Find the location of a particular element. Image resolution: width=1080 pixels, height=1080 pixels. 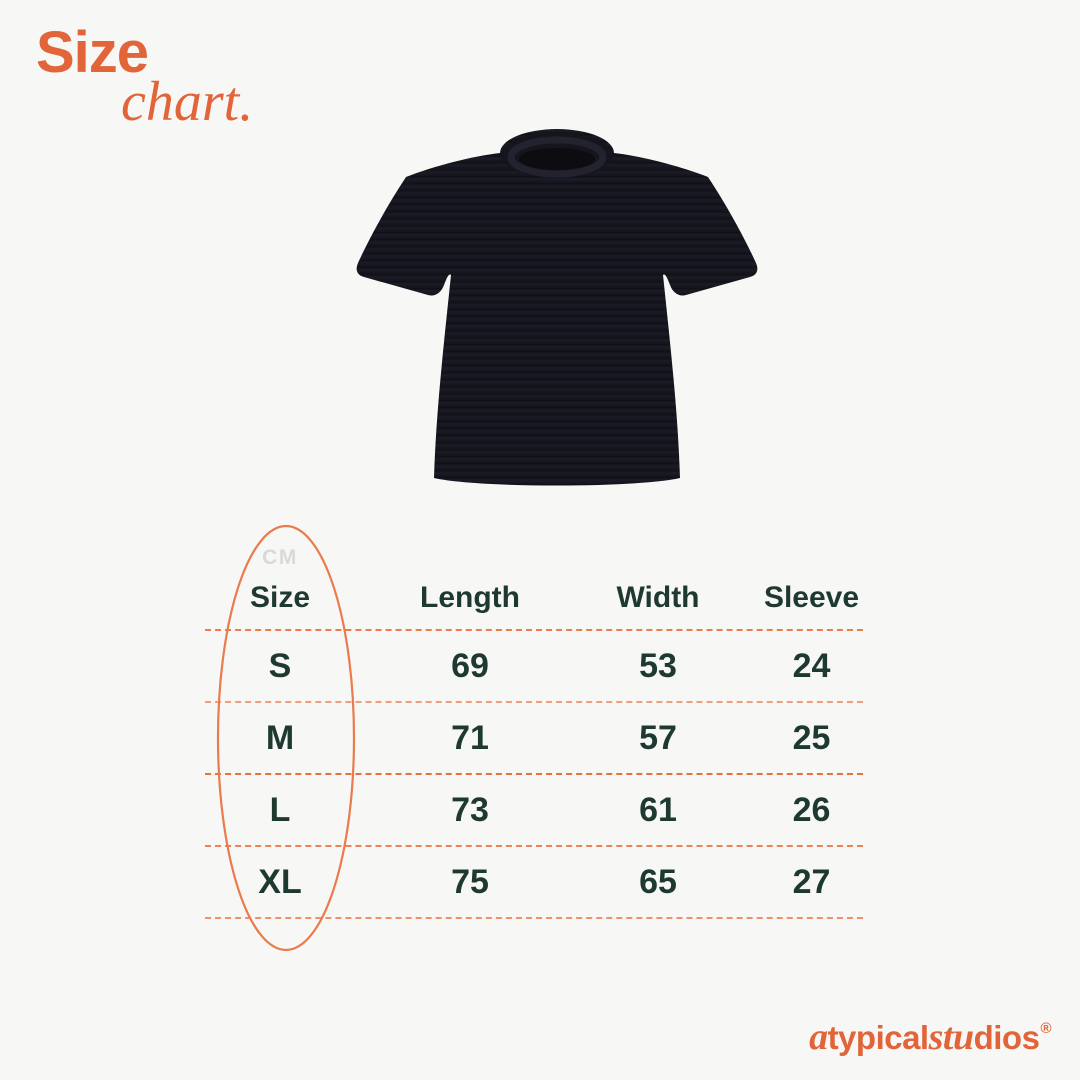

page-title: Size is located at coordinates (92, 52).